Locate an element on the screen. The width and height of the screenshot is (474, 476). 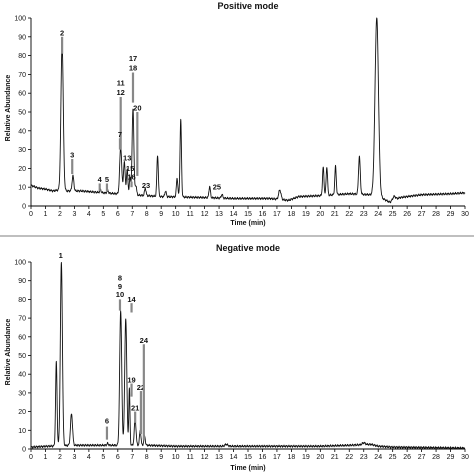
peak-label: 3 is located at coordinates (72, 155).